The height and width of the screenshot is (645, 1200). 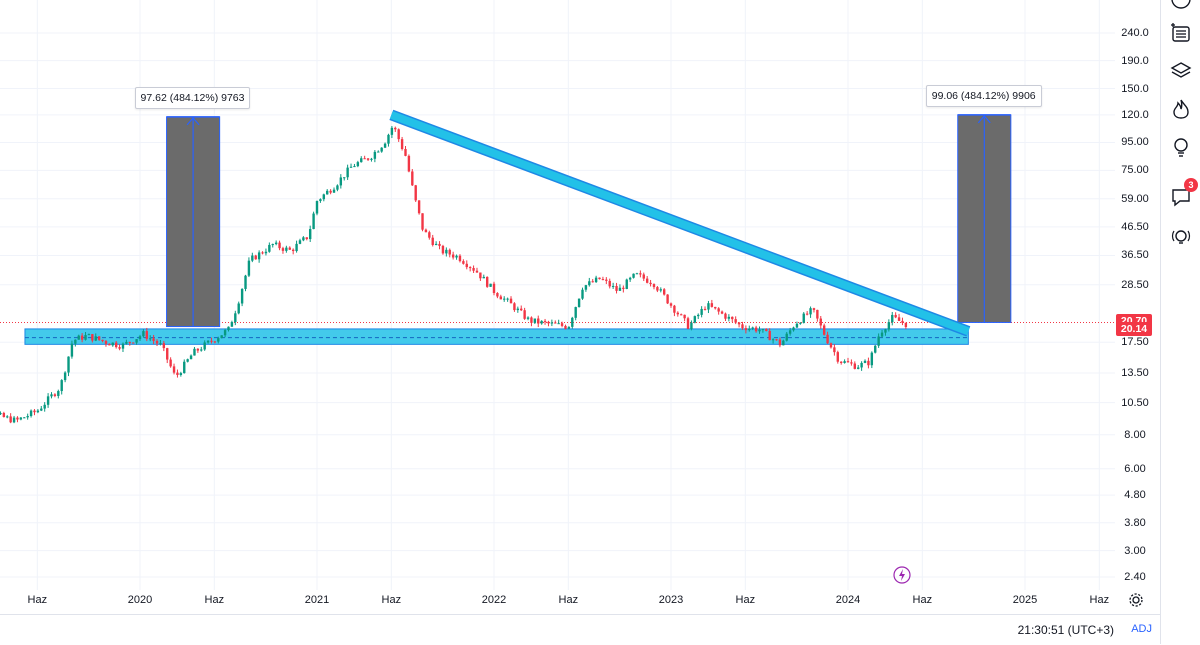 What do you see at coordinates (1141, 629) in the screenshot?
I see `adj-toggle: ADJ` at bounding box center [1141, 629].